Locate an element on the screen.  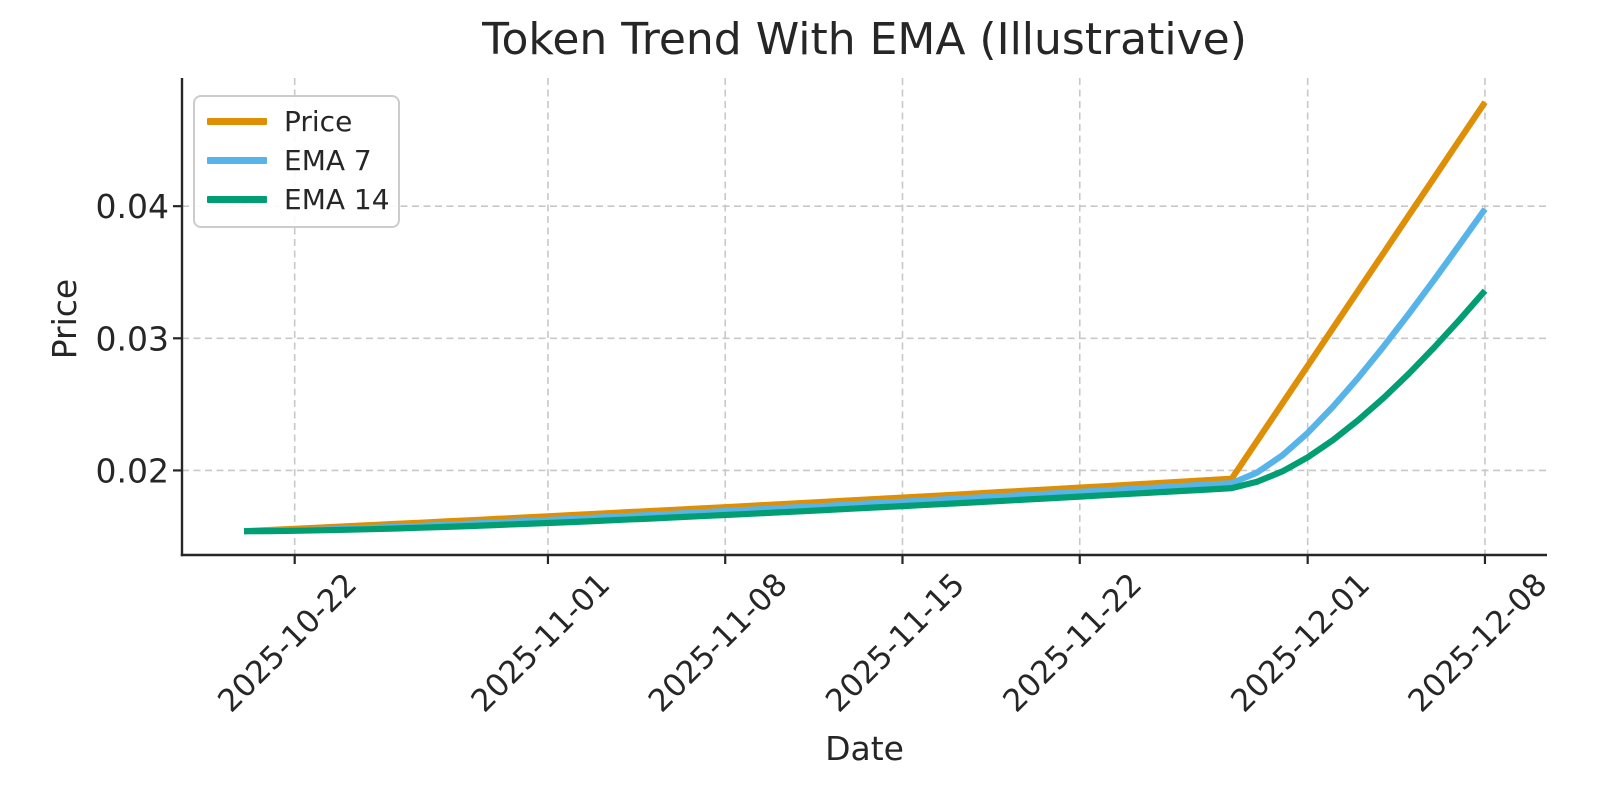
y-axis-label: Price is located at coordinates (64, 319).